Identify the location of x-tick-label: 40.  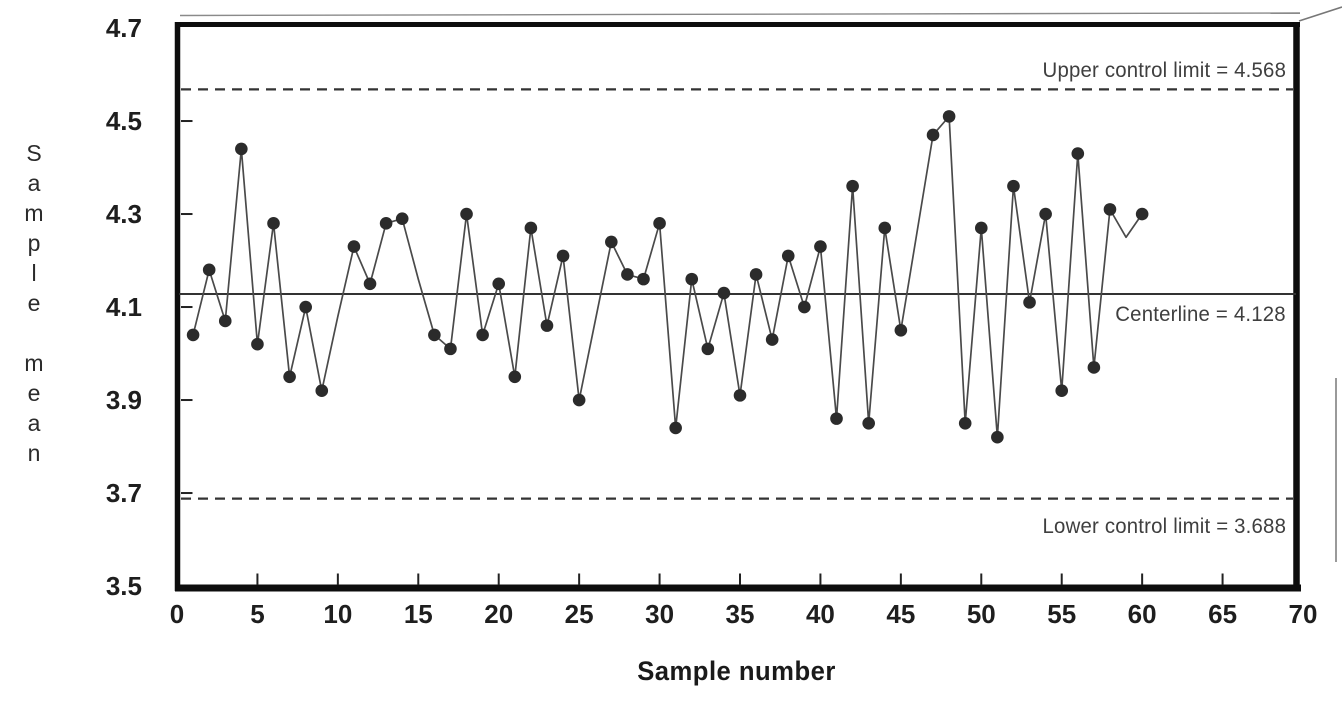
(820, 614).